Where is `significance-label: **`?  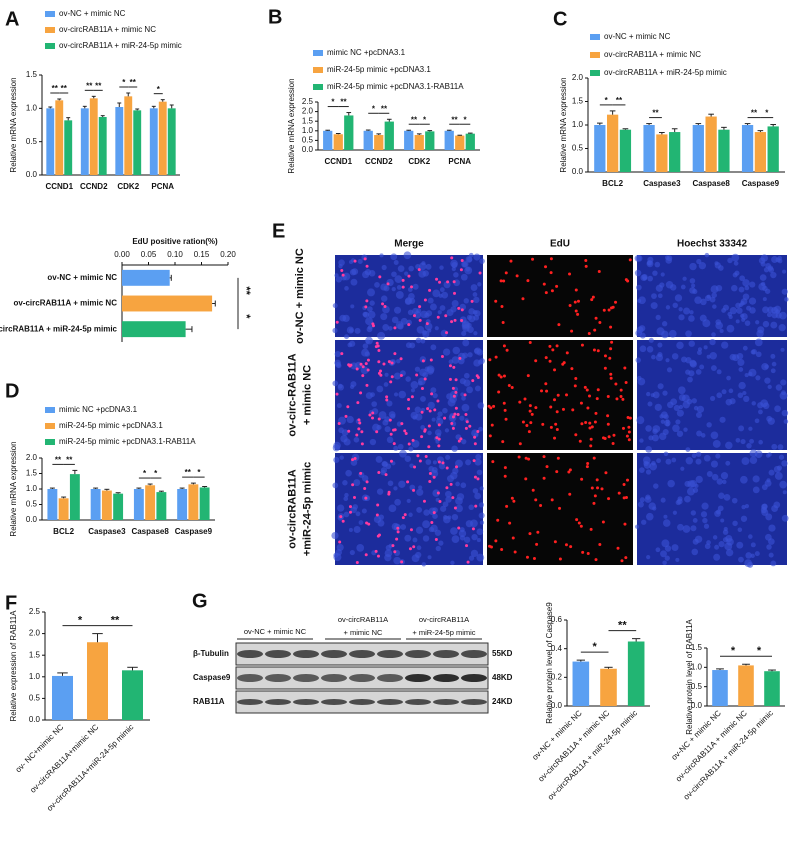
significance-label: ** is located at coordinates (89, 85).